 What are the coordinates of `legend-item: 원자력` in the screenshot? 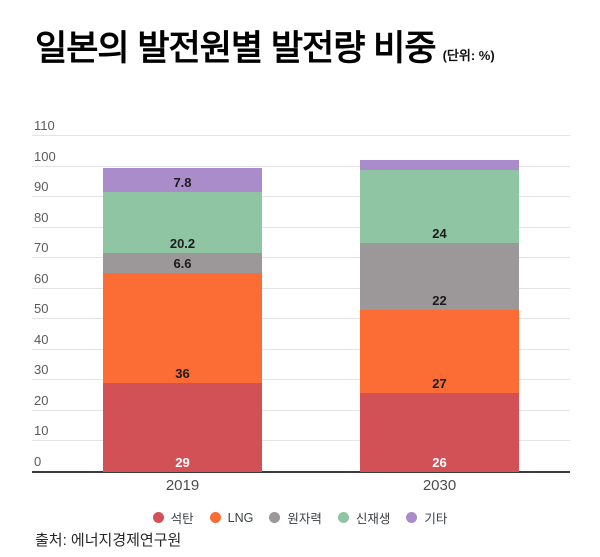 It's located at (295, 517).